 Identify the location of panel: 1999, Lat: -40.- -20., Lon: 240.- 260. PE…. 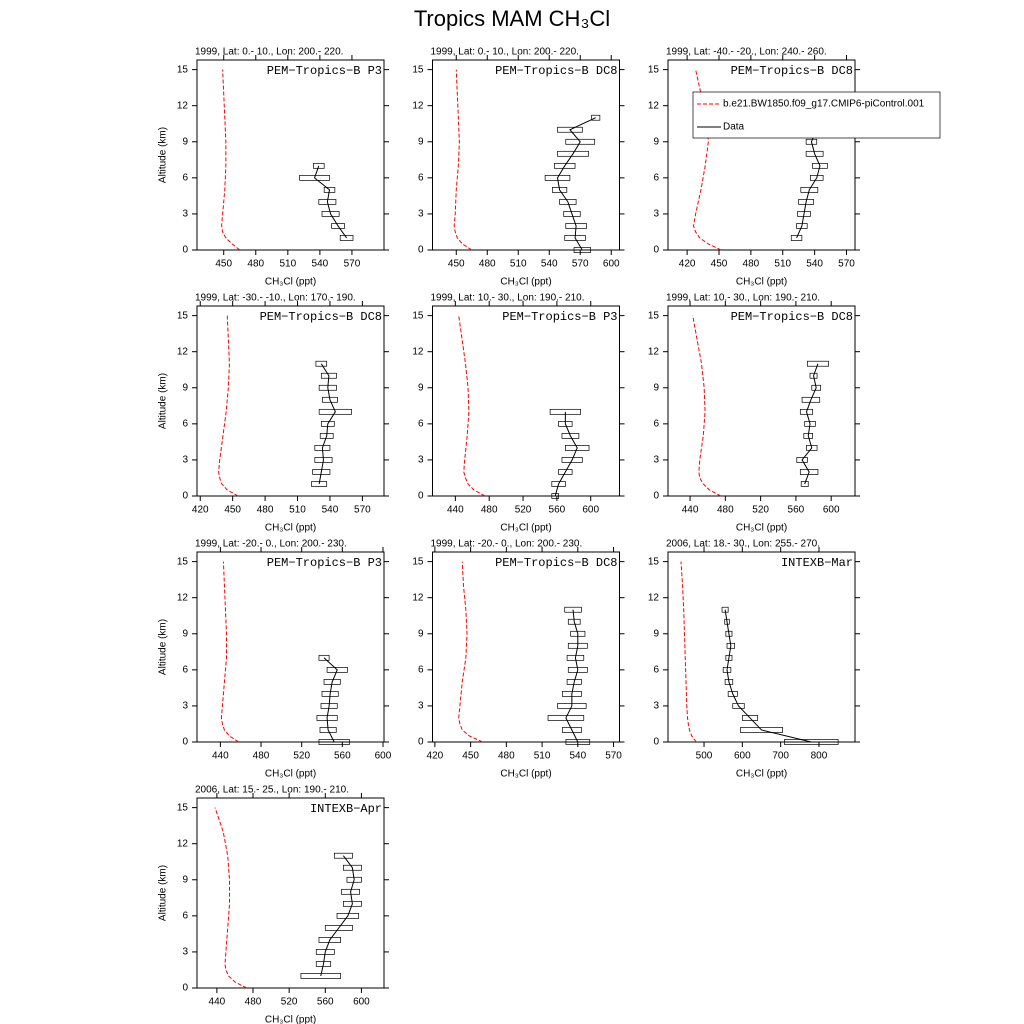
(794, 167).